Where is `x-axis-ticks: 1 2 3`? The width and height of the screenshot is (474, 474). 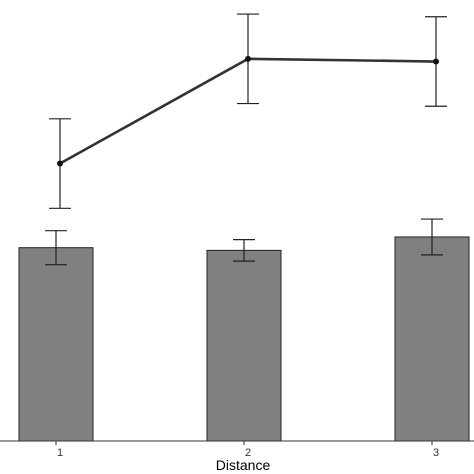 x-axis-ticks: 1 2 3 is located at coordinates (247, 450).